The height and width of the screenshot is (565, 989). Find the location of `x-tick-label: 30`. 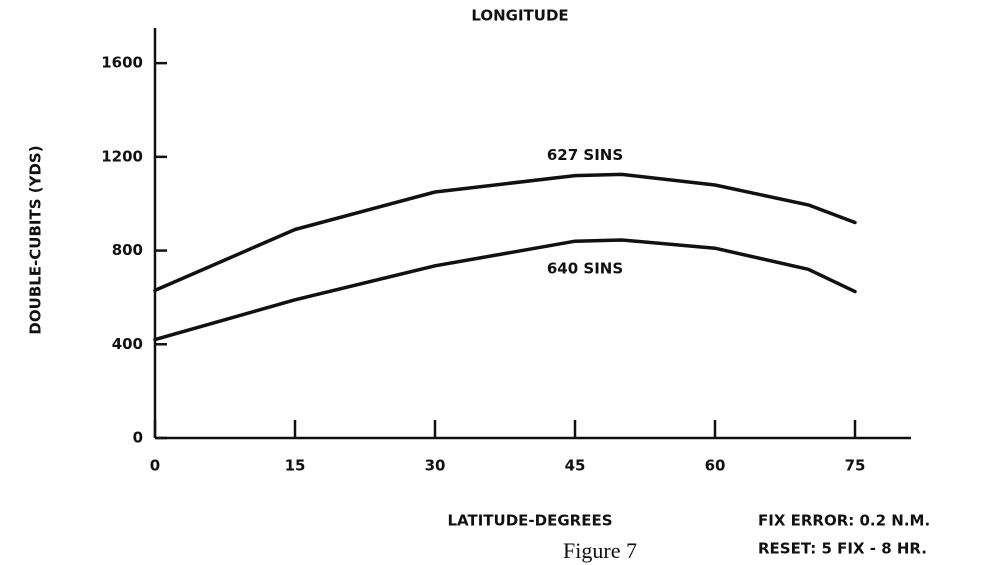

x-tick-label: 30 is located at coordinates (435, 466).